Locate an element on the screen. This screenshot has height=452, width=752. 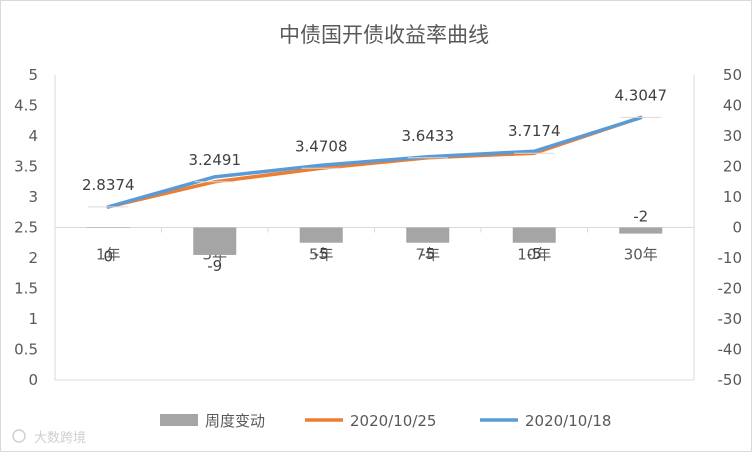
y-right-tick-label: 10 is located at coordinates (732, 197).